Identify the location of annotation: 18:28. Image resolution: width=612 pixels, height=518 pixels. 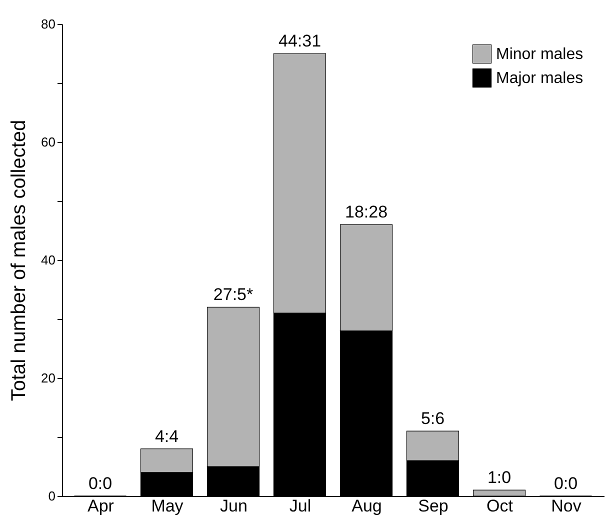
(366, 212).